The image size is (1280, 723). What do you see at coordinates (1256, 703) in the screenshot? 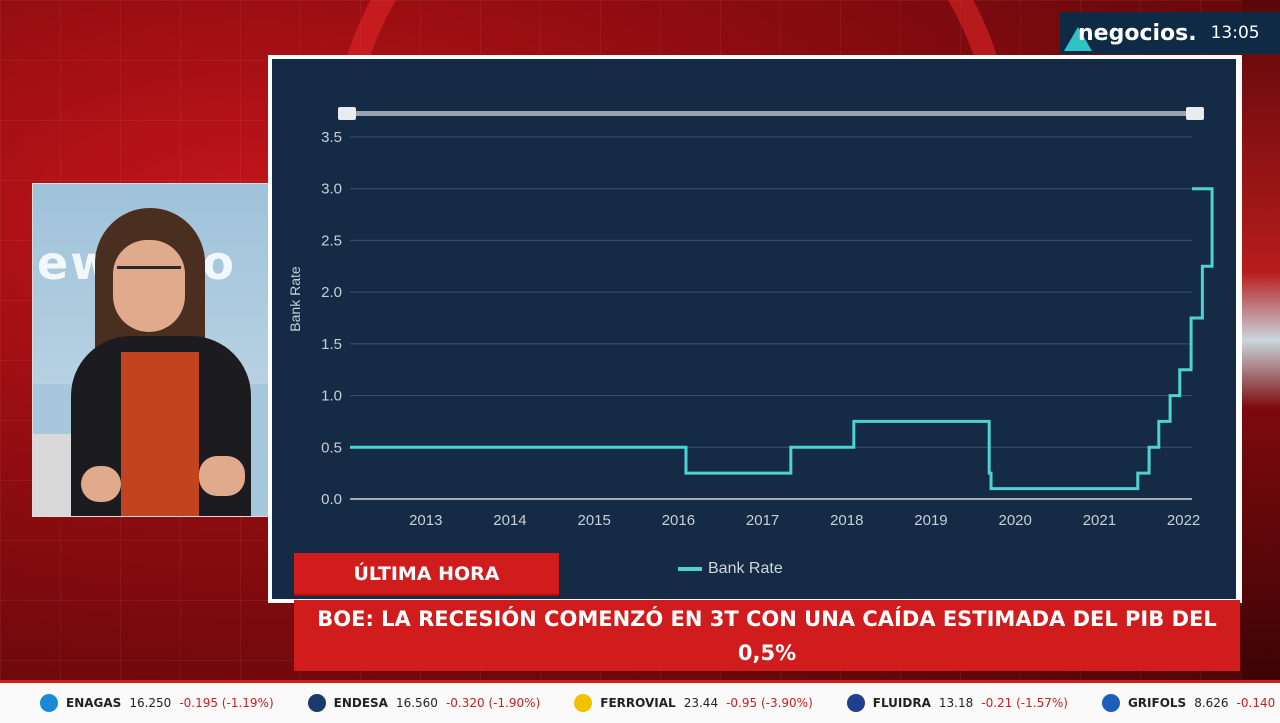
I see `ticker-change: -0.140` at bounding box center [1256, 703].